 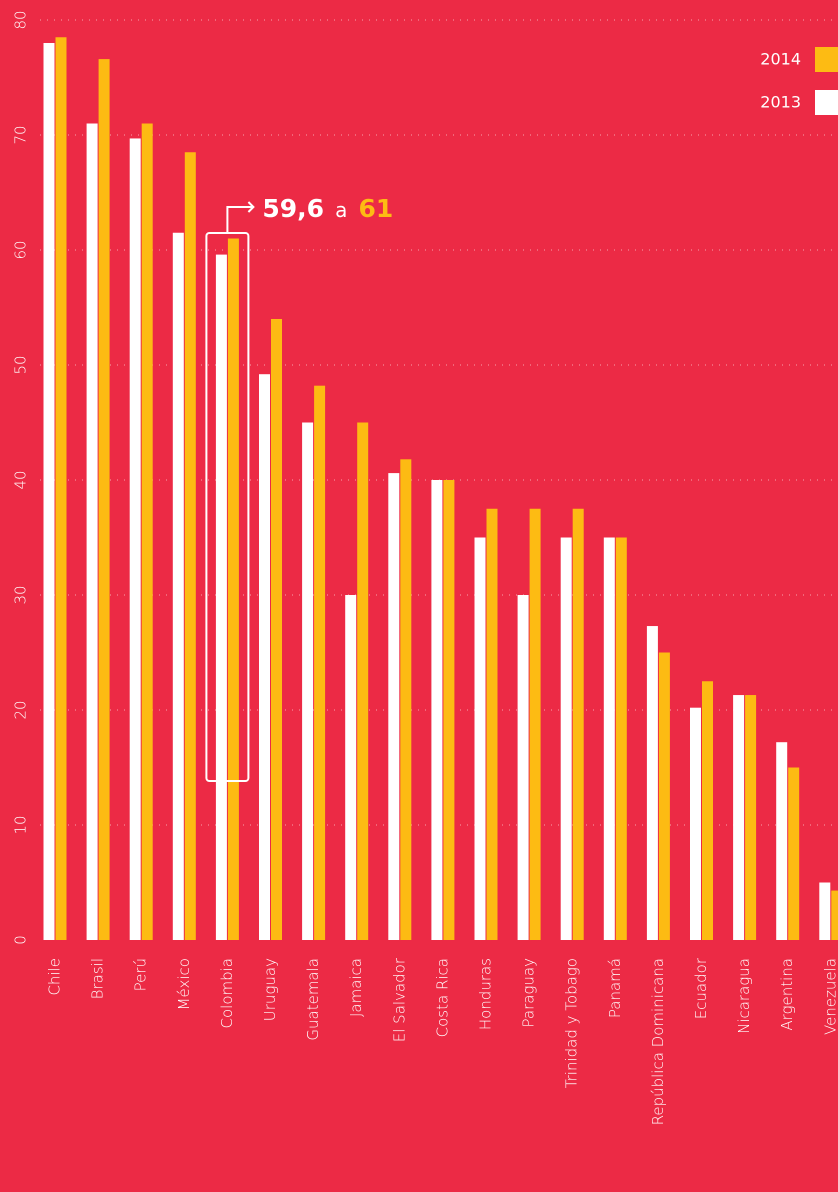 I want to click on x-tick-label-argentina: Argentina, so click(x=787, y=994).